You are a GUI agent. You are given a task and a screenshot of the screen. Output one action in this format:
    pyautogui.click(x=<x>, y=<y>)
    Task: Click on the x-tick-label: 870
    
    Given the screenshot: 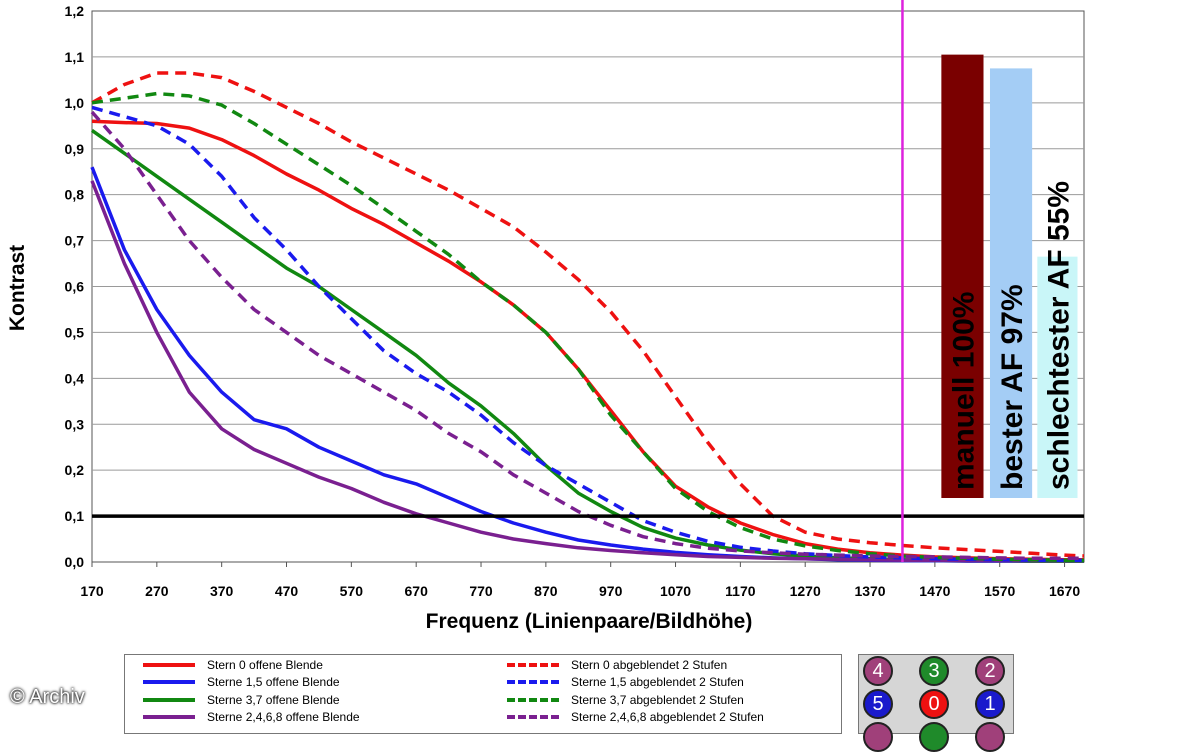 What is the action you would take?
    pyautogui.click(x=546, y=591)
    